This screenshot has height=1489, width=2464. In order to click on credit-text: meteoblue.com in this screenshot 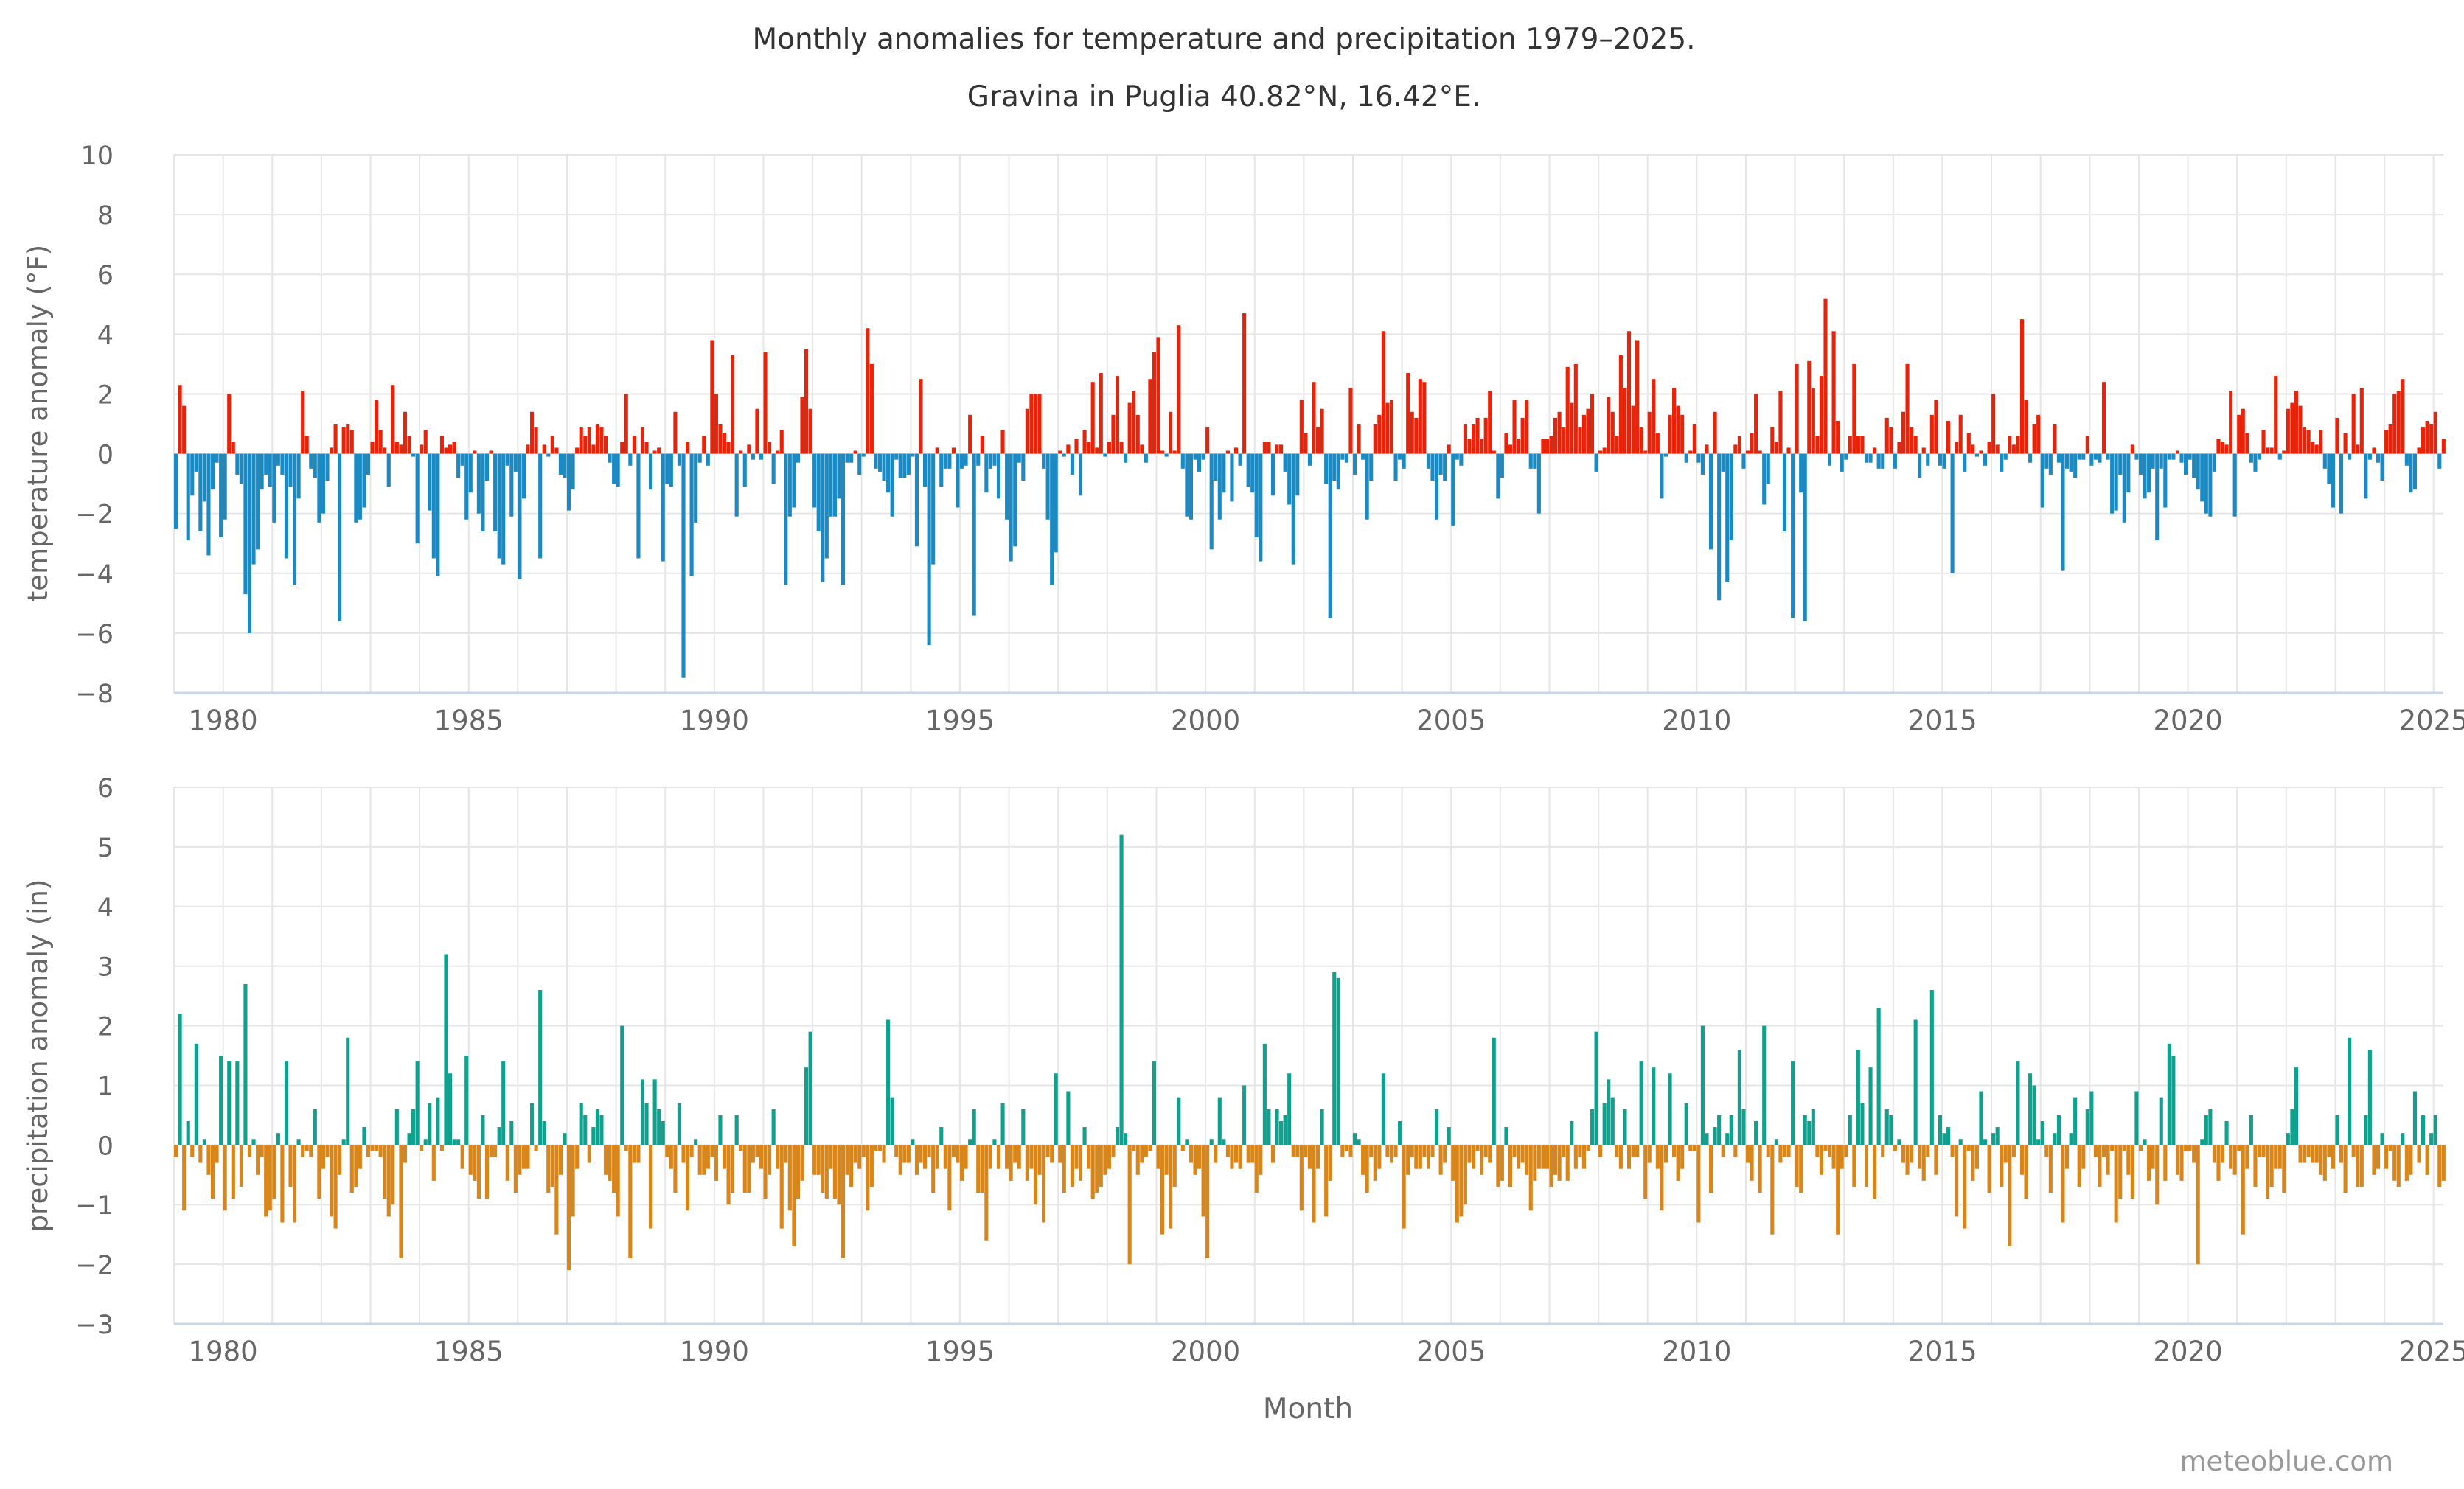, I will do `click(2286, 1461)`.